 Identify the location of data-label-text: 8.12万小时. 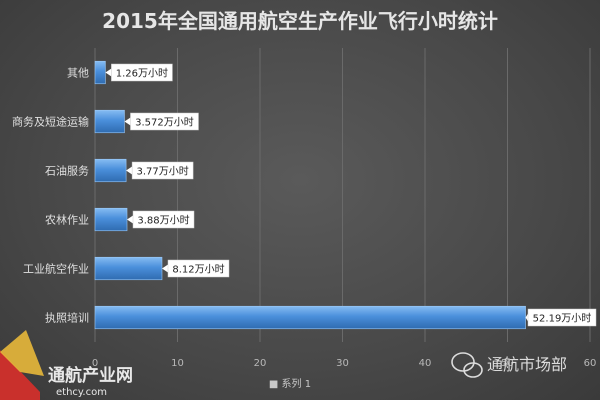
(198, 270).